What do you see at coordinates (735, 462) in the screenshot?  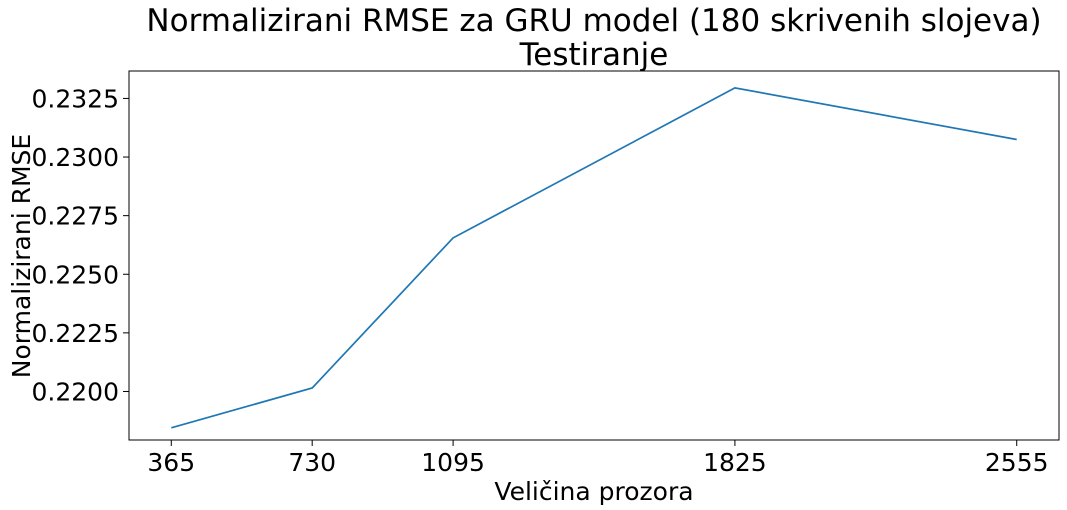 I see `x-tick-label: 1825` at bounding box center [735, 462].